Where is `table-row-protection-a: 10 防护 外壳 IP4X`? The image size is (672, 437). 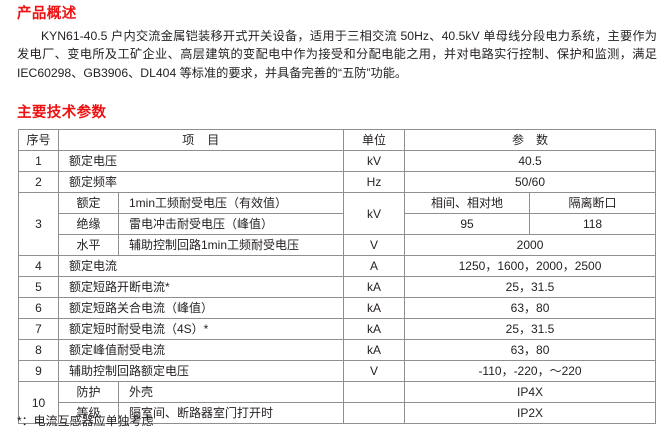
table-row-protection-a: 10 防护 外壳 IP4X is located at coordinates (337, 402).